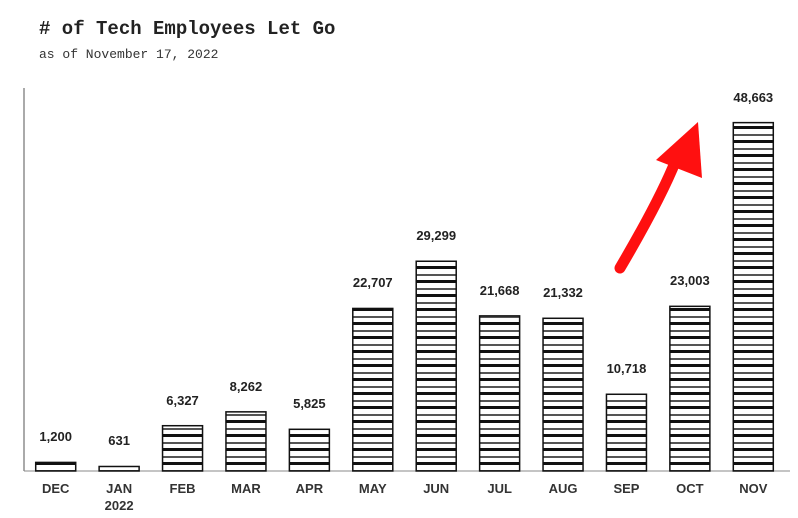  What do you see at coordinates (658, 198) in the screenshot?
I see `arrow` at bounding box center [658, 198].